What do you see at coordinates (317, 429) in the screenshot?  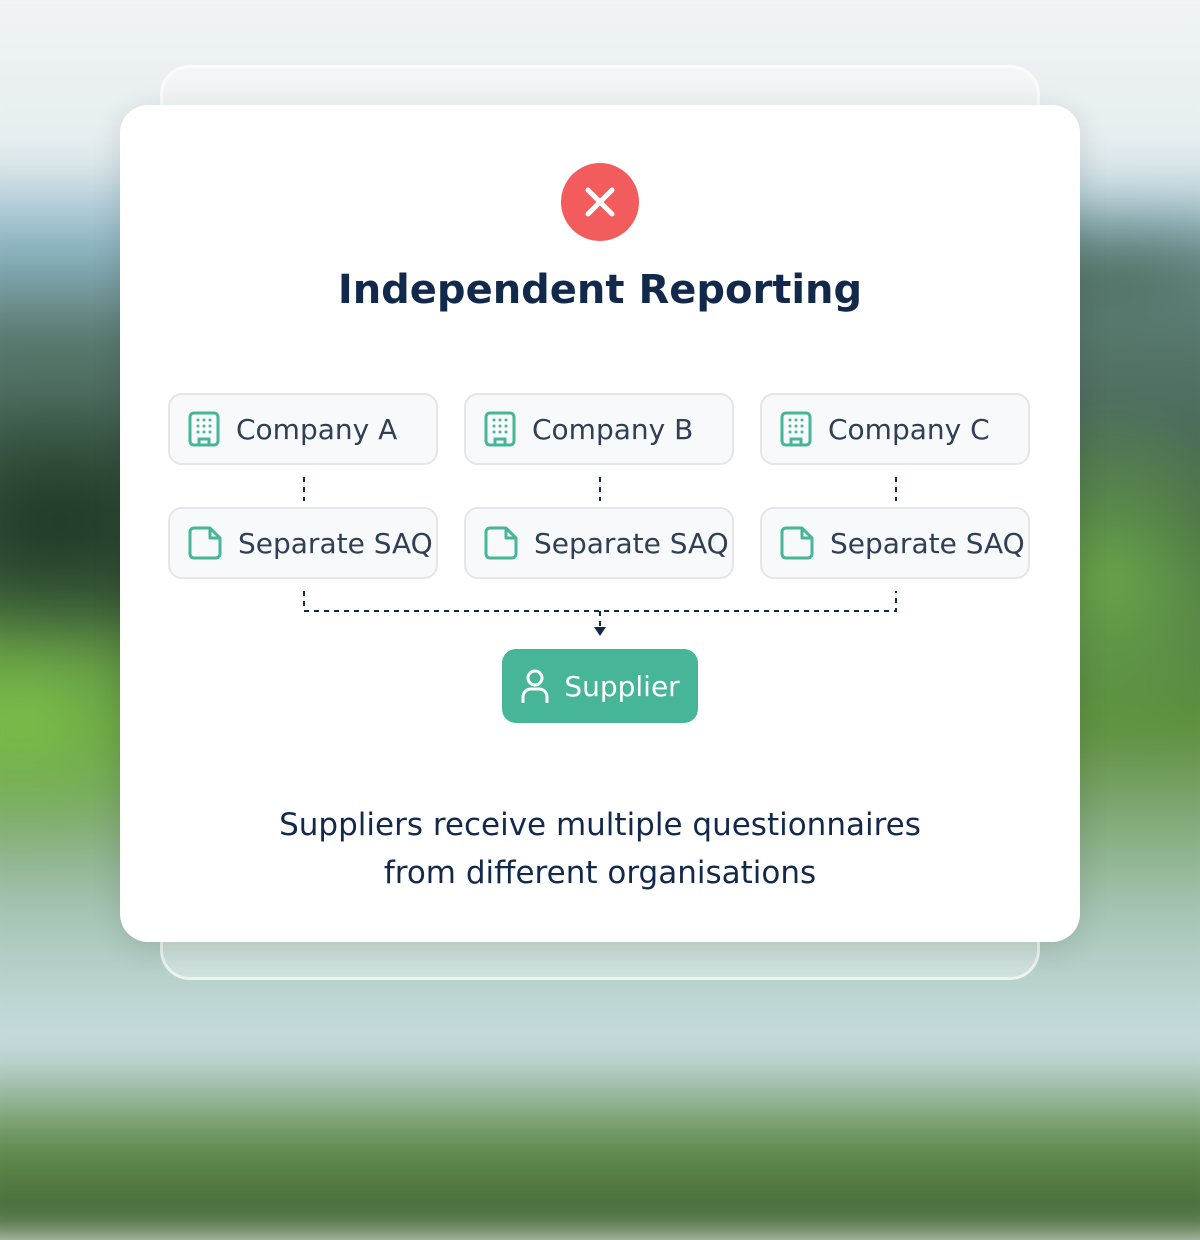 I see `company-name: Company A` at bounding box center [317, 429].